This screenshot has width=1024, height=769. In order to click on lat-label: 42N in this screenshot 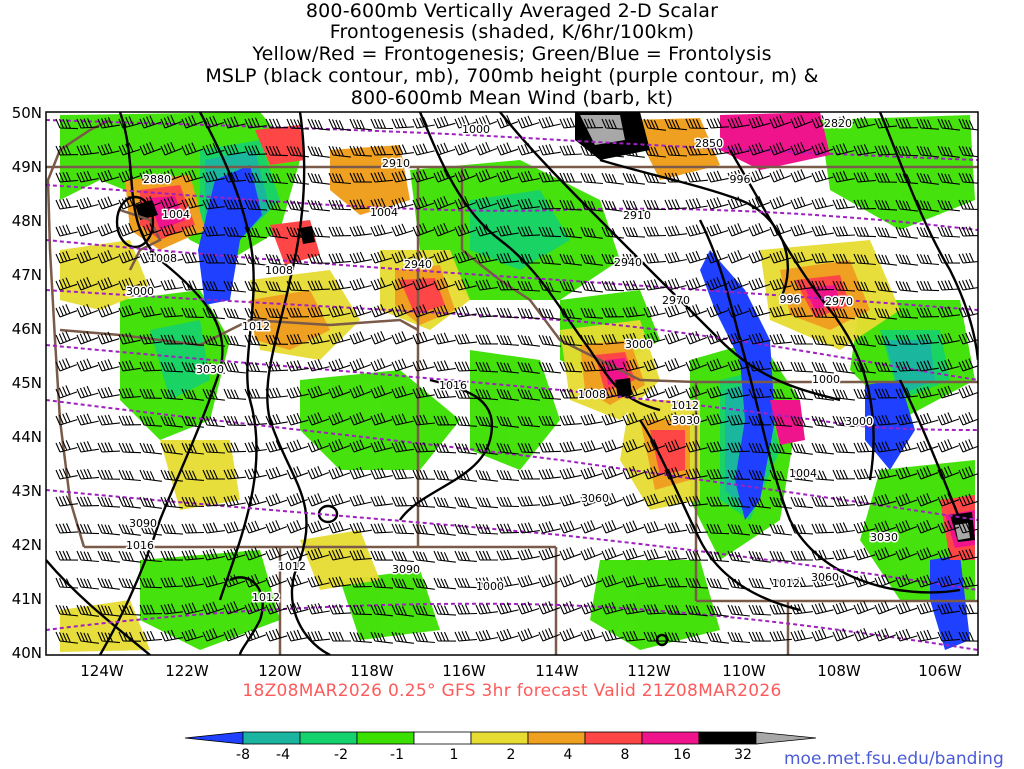, I will do `click(26, 545)`.